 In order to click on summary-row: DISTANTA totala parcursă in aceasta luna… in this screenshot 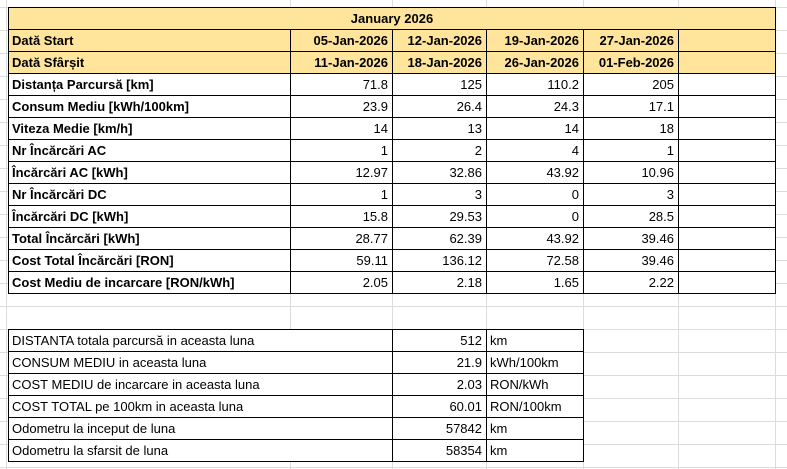, I will do `click(296, 340)`.